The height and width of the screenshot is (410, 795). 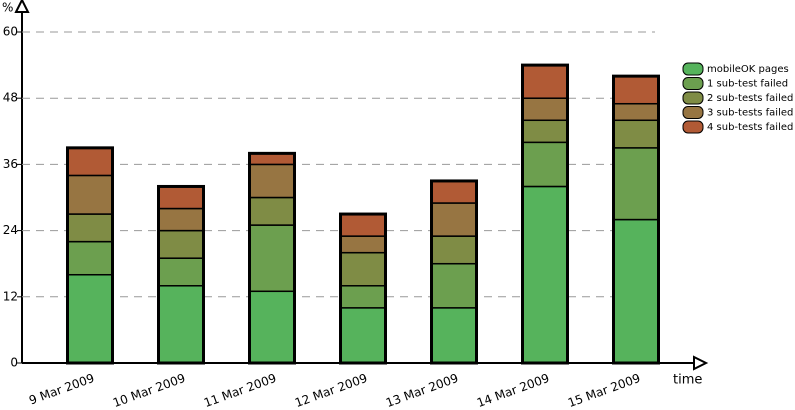 What do you see at coordinates (701, 363) in the screenshot?
I see `x-axis-arrow` at bounding box center [701, 363].